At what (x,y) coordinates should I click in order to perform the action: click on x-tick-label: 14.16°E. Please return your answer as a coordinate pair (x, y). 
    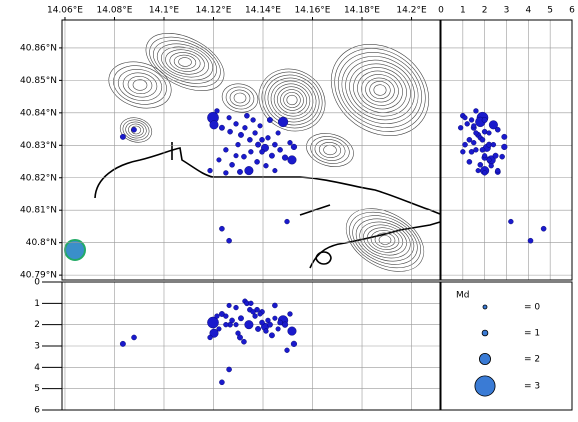
    Looking at the image, I should click on (313, 11).